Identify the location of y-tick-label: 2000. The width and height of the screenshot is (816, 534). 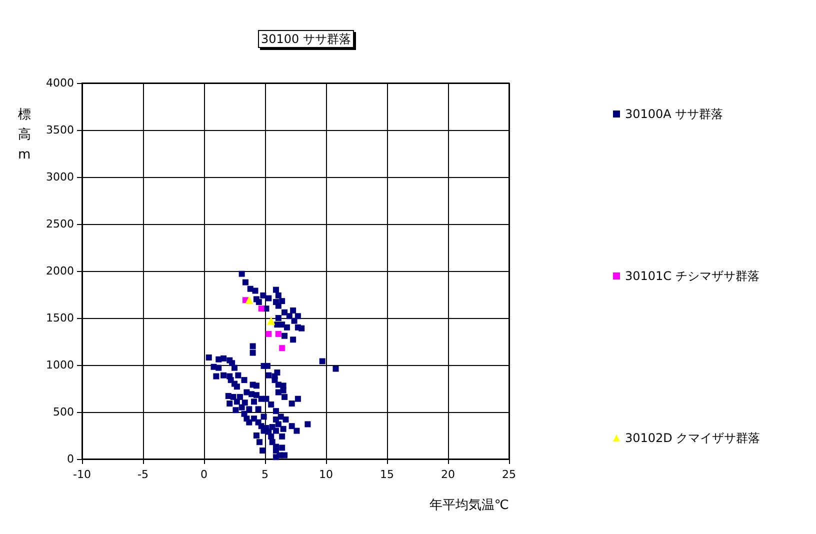
(60, 271).